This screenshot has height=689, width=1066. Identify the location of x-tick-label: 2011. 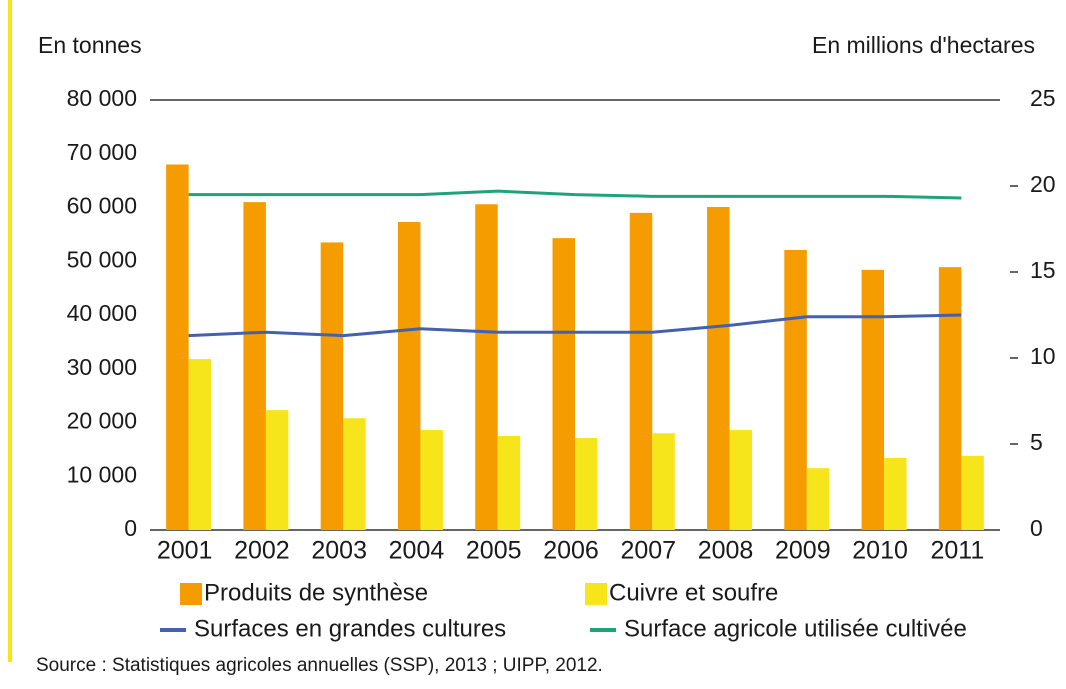
(957, 551).